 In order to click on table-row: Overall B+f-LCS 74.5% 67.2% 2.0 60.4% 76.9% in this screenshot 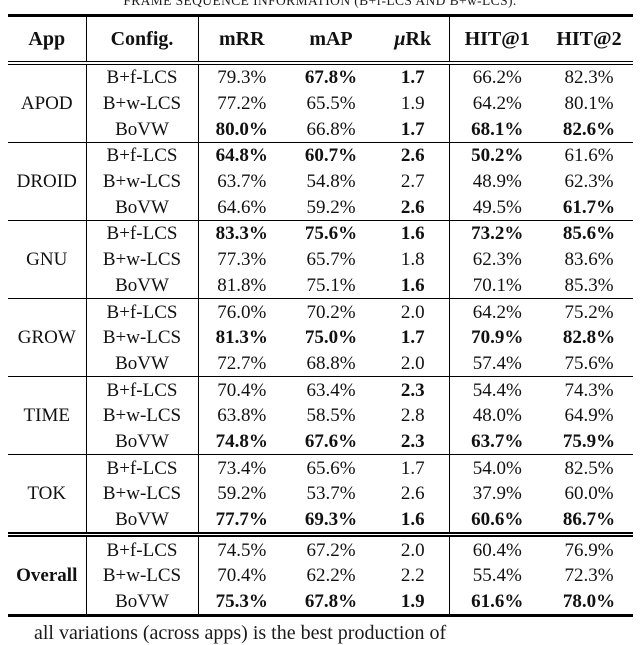, I will do `click(320, 575)`.